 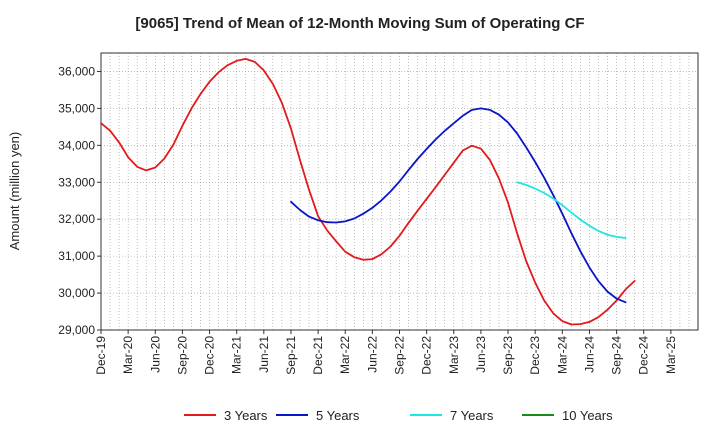 I want to click on y-axis-label: Amount (million yen), so click(x=14, y=191).